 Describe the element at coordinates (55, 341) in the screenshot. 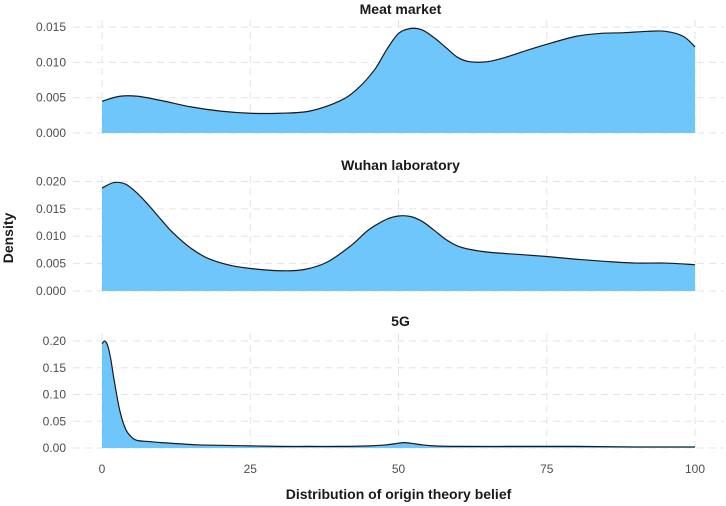

I see `y-tick-label: 0.20` at that location.